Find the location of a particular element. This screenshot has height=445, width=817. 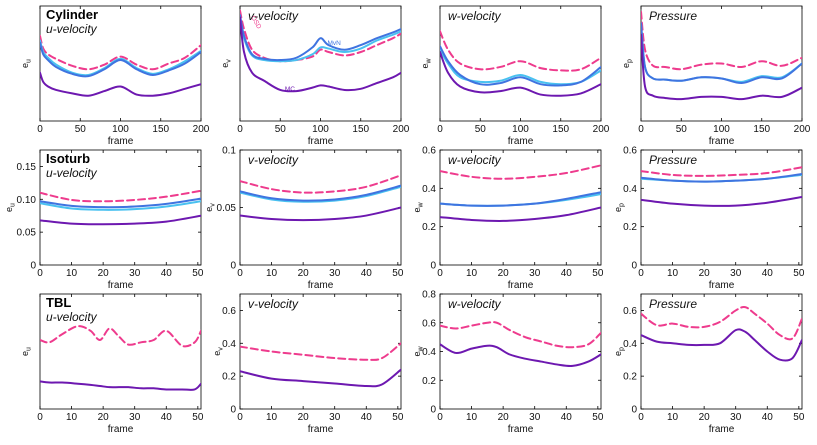

y-tick-label: 0.4 is located at coordinates (429, 189).